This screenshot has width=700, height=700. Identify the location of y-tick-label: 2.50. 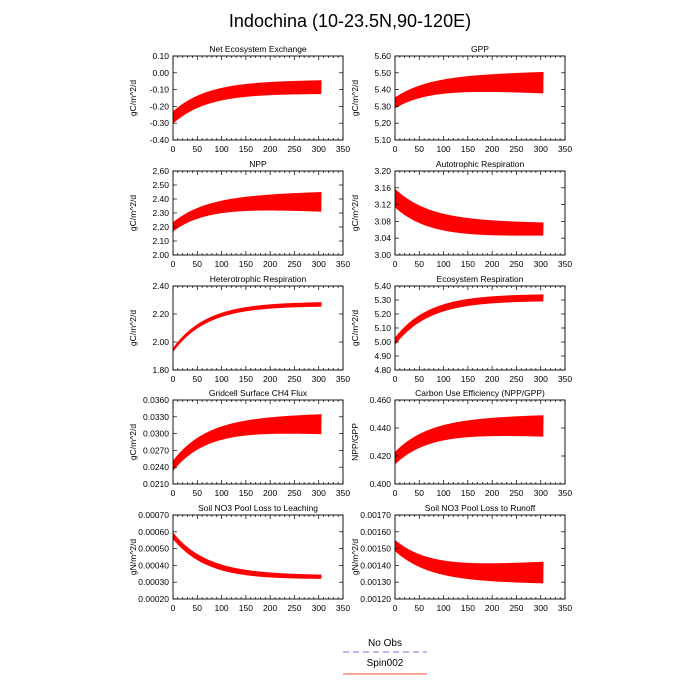
(160, 185).